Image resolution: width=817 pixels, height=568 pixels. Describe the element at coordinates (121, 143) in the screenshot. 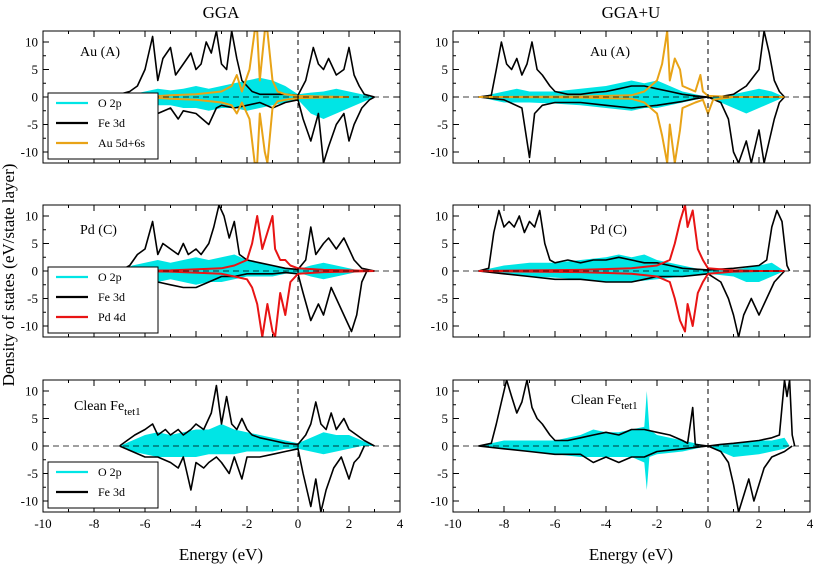

I see `legend-label: Au 5d+6s` at that location.